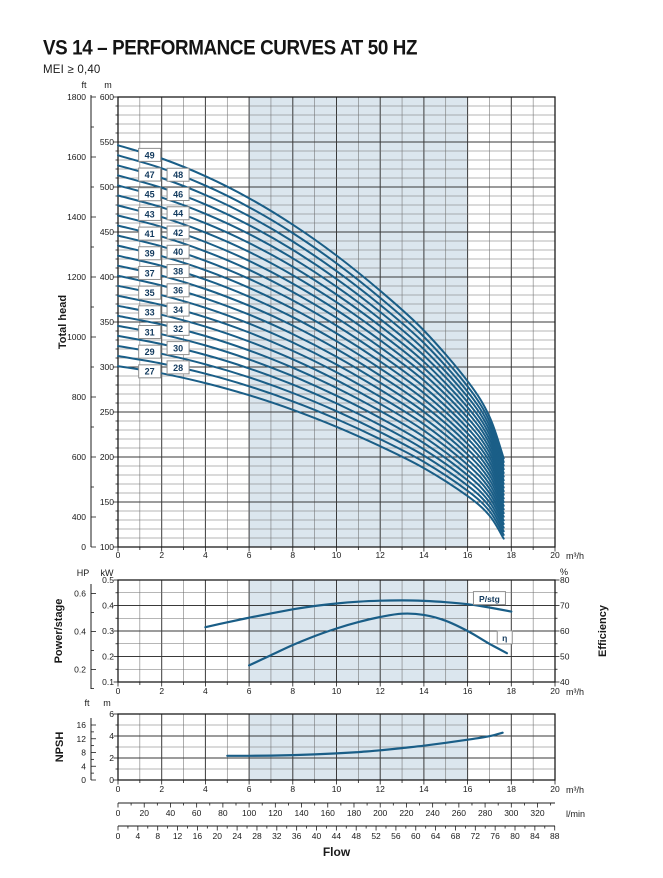  What do you see at coordinates (178, 194) in the screenshot?
I see `stage-label-text: 46` at bounding box center [178, 194].